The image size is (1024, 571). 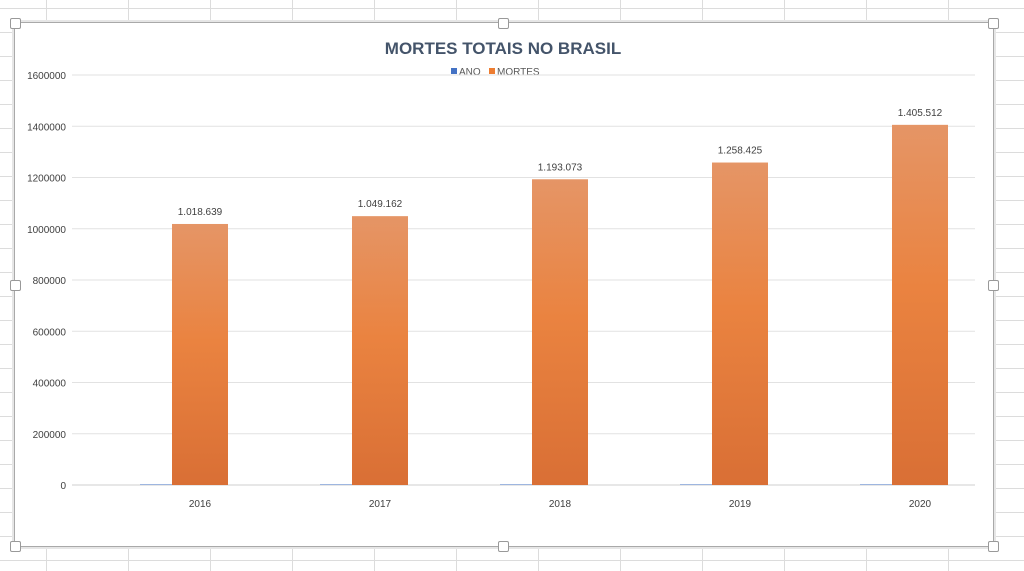 I want to click on y-tick-label: 1600000, so click(x=46, y=76).